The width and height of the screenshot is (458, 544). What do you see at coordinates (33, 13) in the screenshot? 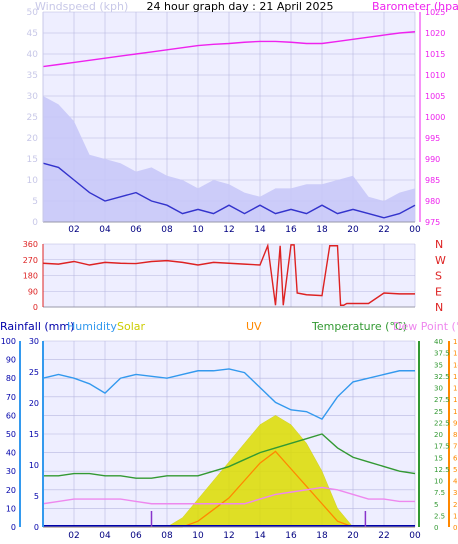
I see `wind-tick-label: 50` at bounding box center [33, 13].